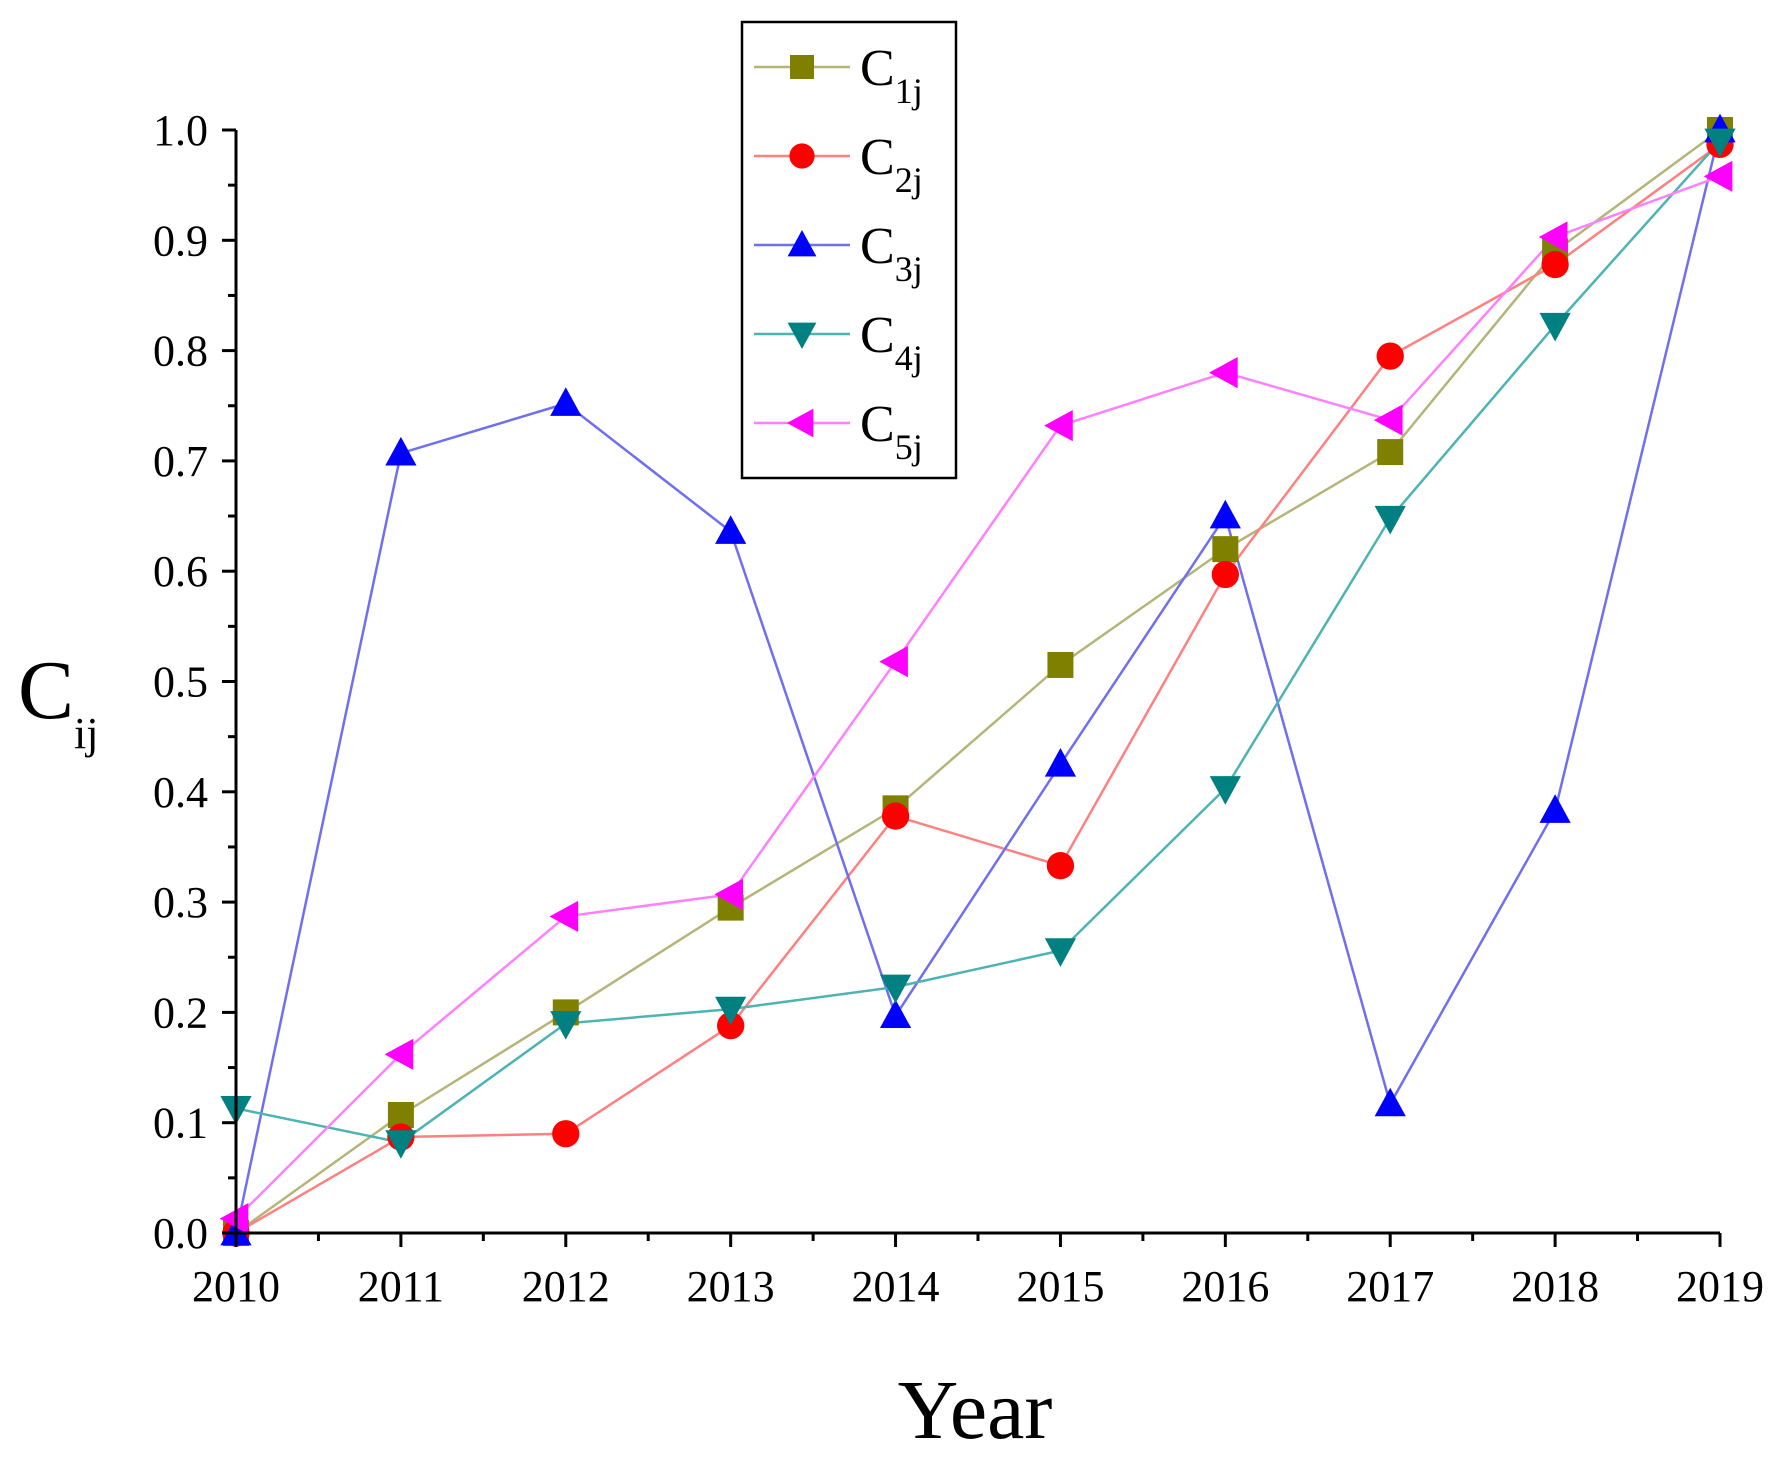 The width and height of the screenshot is (1790, 1467). I want to click on x-axis-title: Year, so click(975, 1410).